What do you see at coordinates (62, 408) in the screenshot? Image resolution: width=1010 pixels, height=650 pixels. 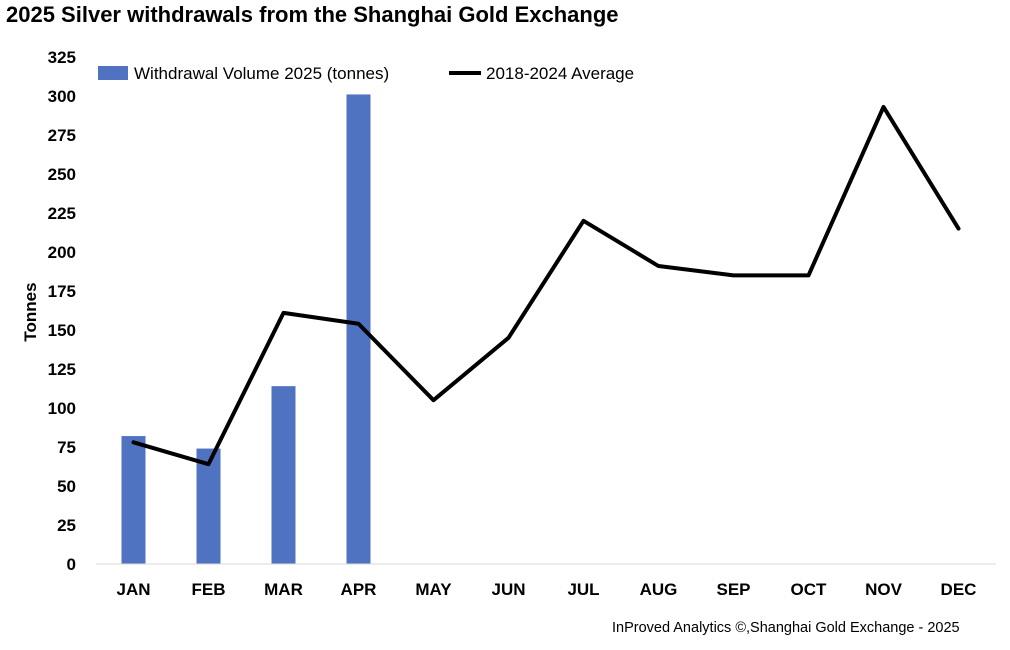 I see `y-tick-label: 100` at bounding box center [62, 408].